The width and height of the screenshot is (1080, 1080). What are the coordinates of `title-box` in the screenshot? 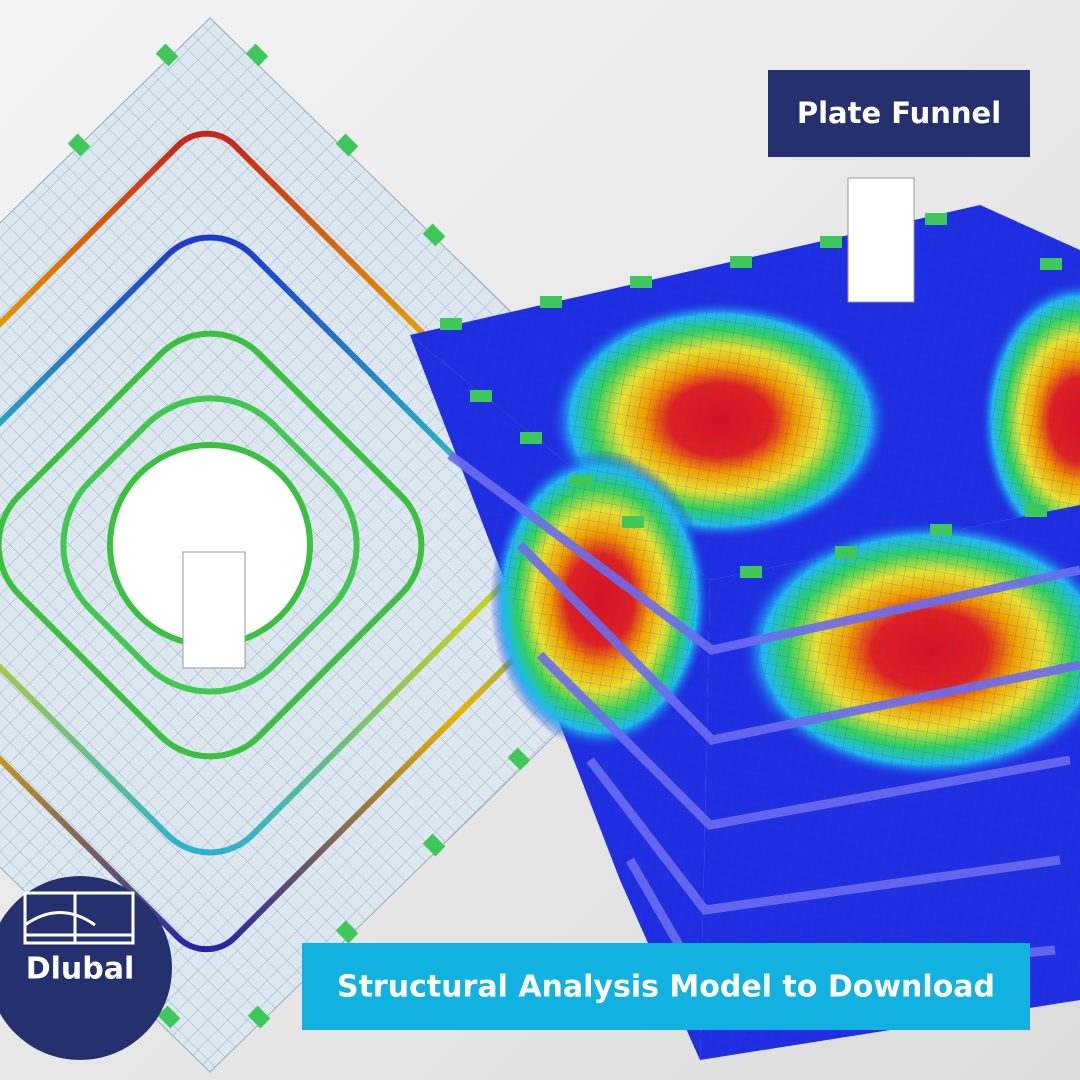 It's located at (899, 113).